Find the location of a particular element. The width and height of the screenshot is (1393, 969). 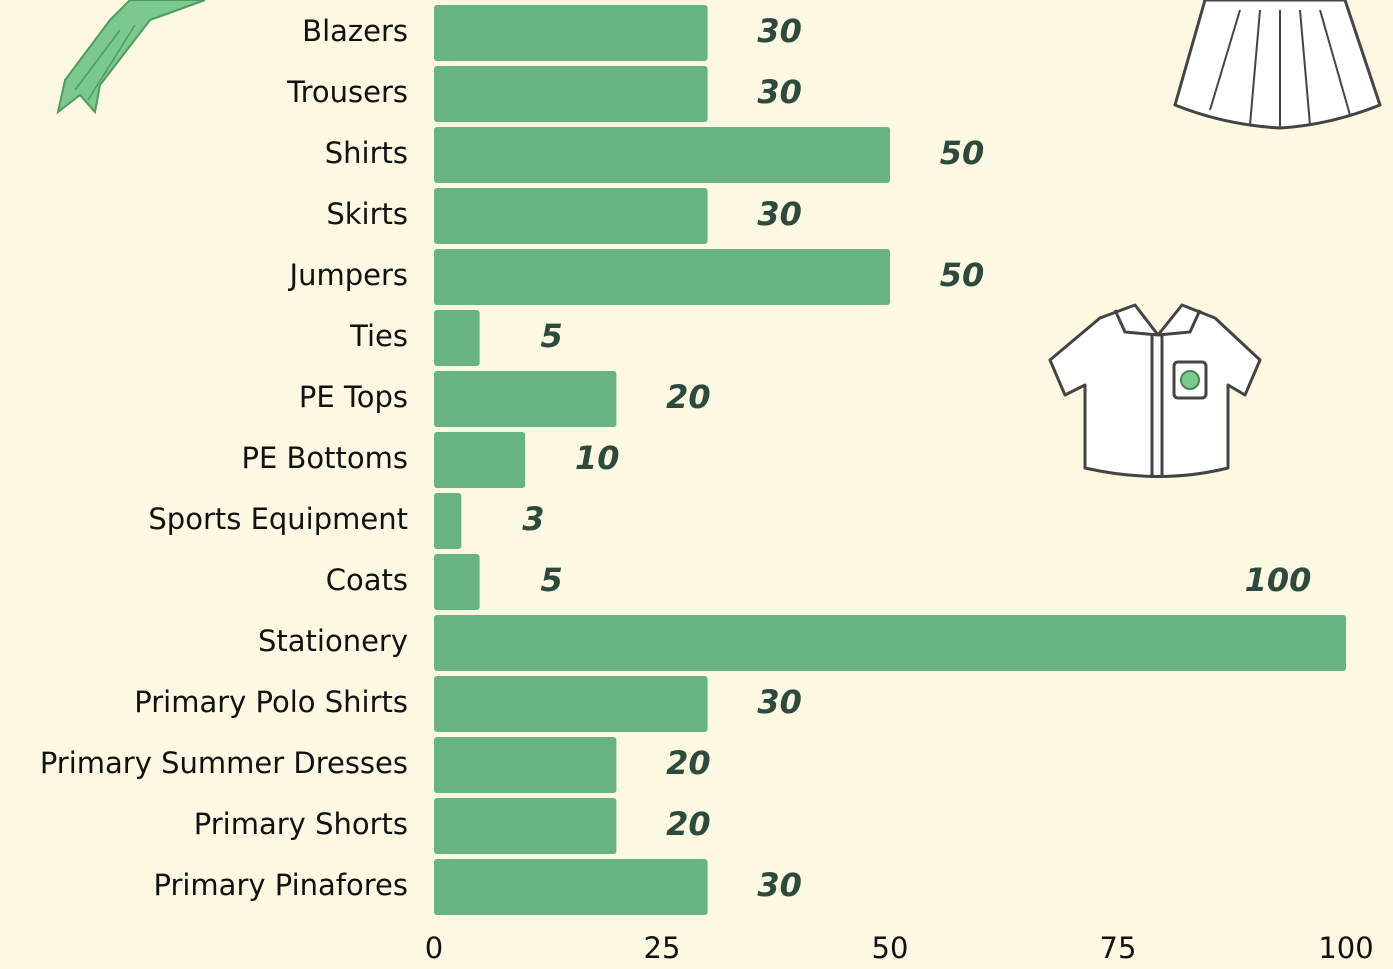

x-tick-label: 25 is located at coordinates (662, 948).